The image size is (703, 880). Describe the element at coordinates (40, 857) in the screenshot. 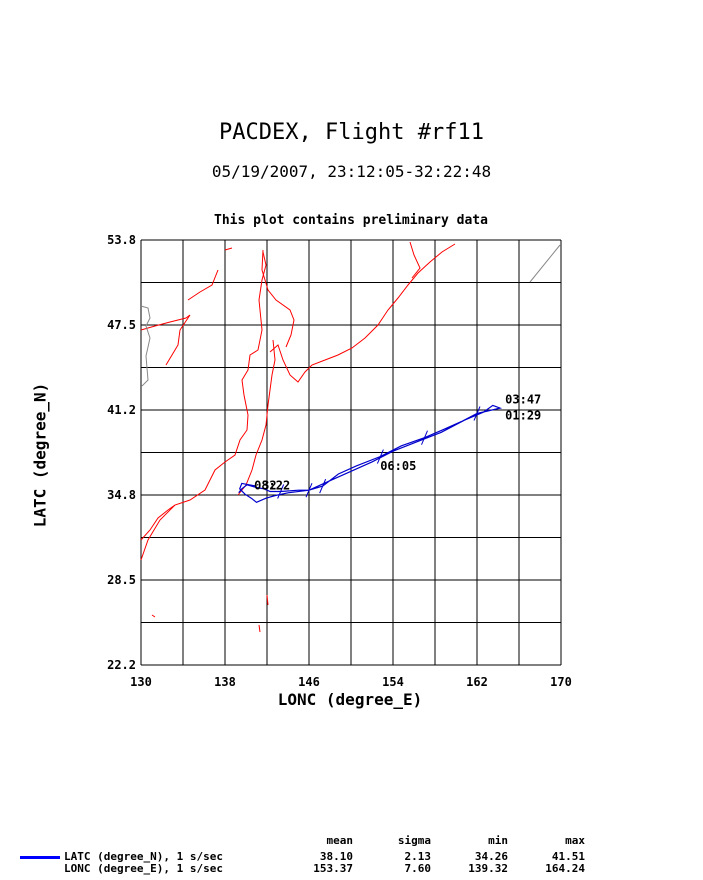

I see `legend-line-latc` at that location.